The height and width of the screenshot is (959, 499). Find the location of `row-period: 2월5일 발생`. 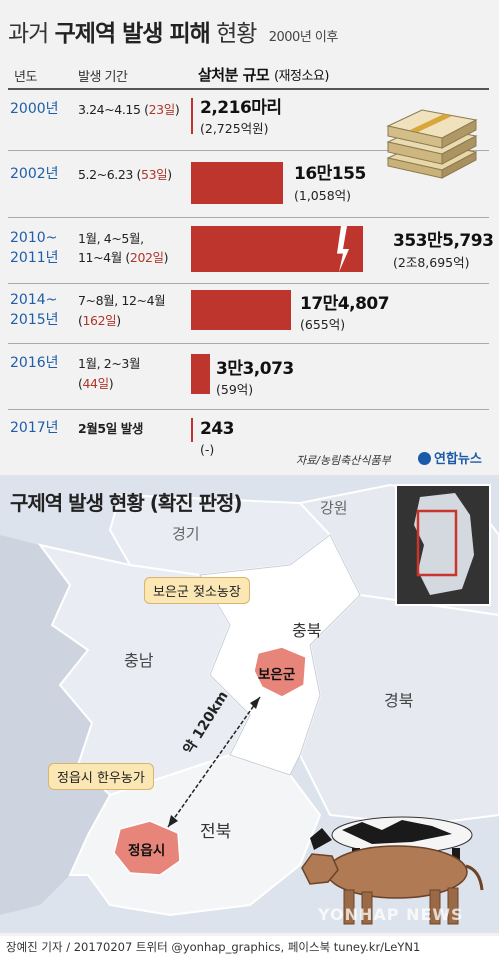

row-period: 2월5일 발생 is located at coordinates (110, 428).